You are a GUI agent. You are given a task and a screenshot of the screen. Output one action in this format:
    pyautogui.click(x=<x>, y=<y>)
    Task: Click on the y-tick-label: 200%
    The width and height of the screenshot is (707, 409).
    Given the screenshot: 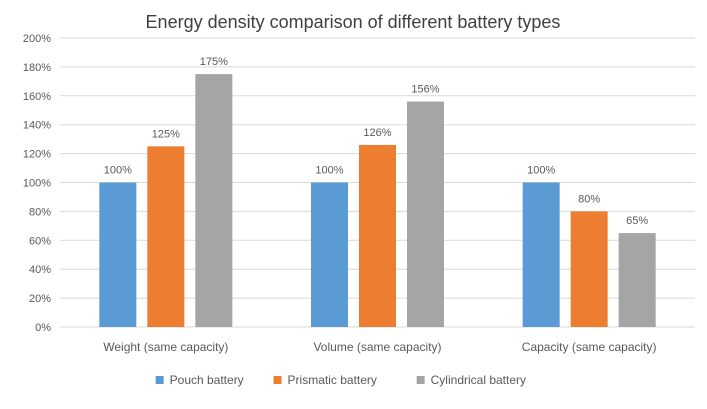 What is the action you would take?
    pyautogui.click(x=37, y=39)
    